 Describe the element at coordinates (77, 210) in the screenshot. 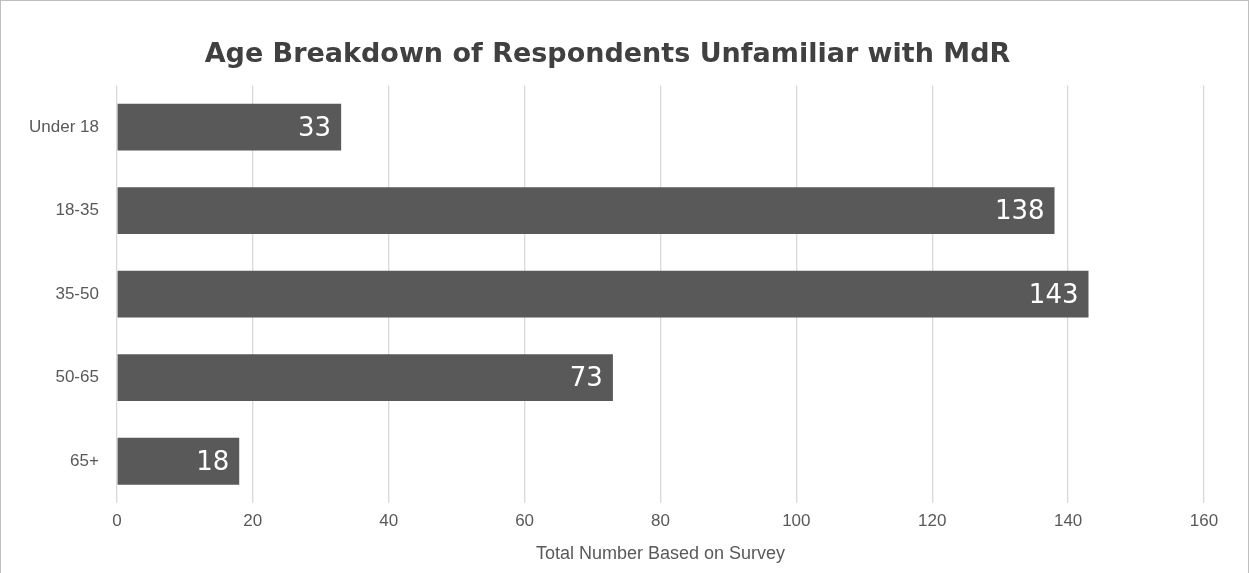

I see `y-tick-label: 18-35` at that location.